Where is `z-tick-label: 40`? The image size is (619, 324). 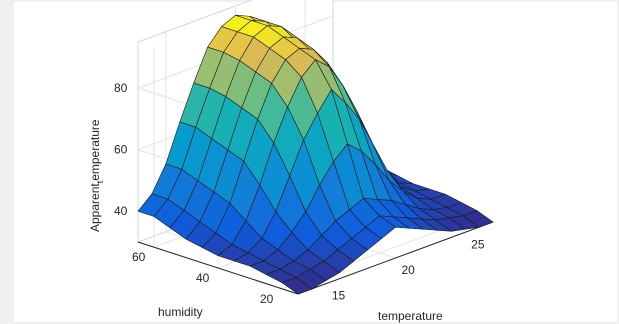 z-tick-label: 40 is located at coordinates (121, 211).